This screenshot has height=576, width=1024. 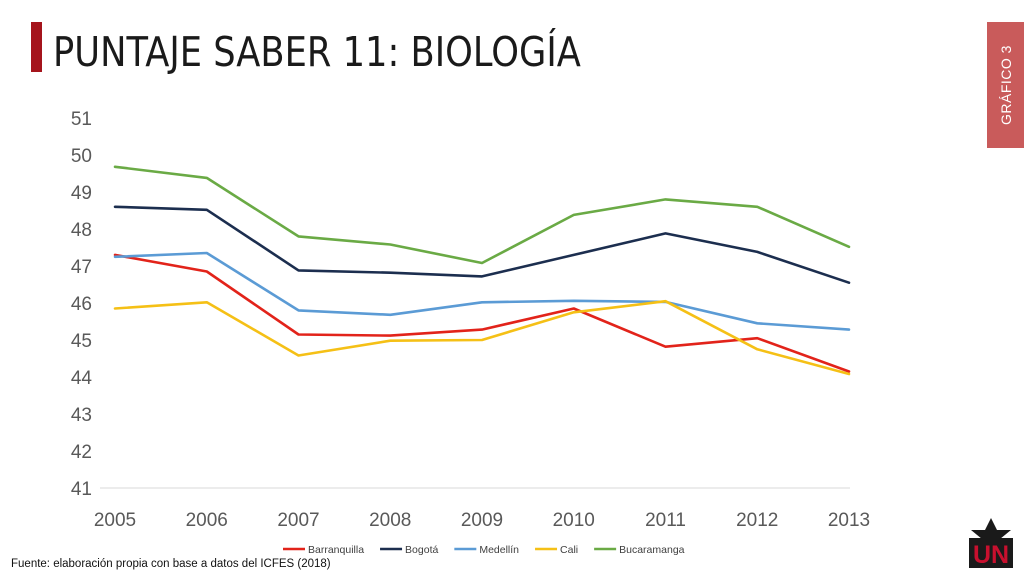 I want to click on y-tick-label: 44, so click(x=82, y=378).